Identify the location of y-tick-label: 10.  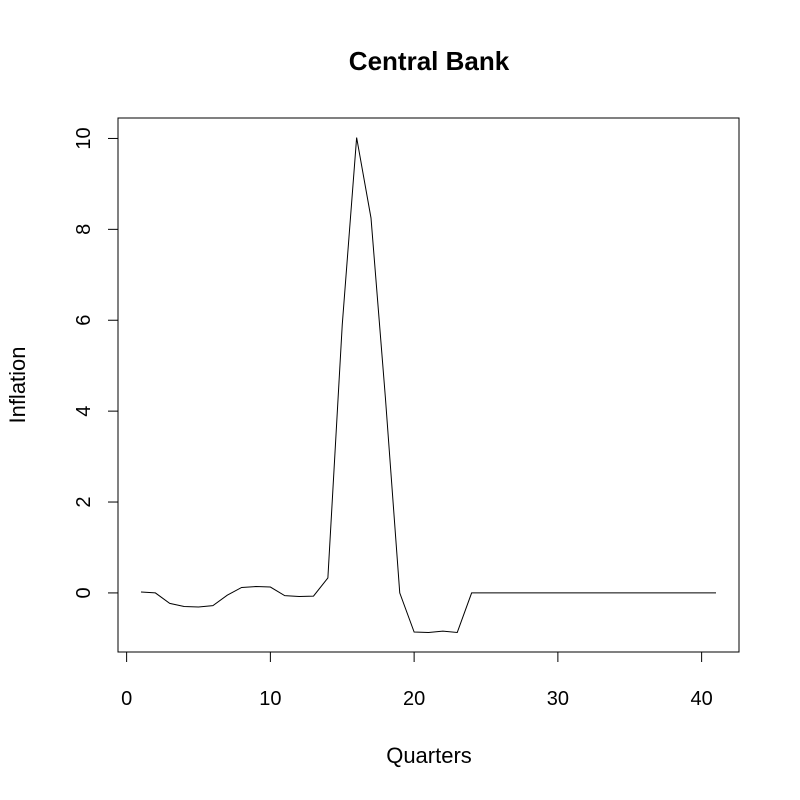
(84, 138).